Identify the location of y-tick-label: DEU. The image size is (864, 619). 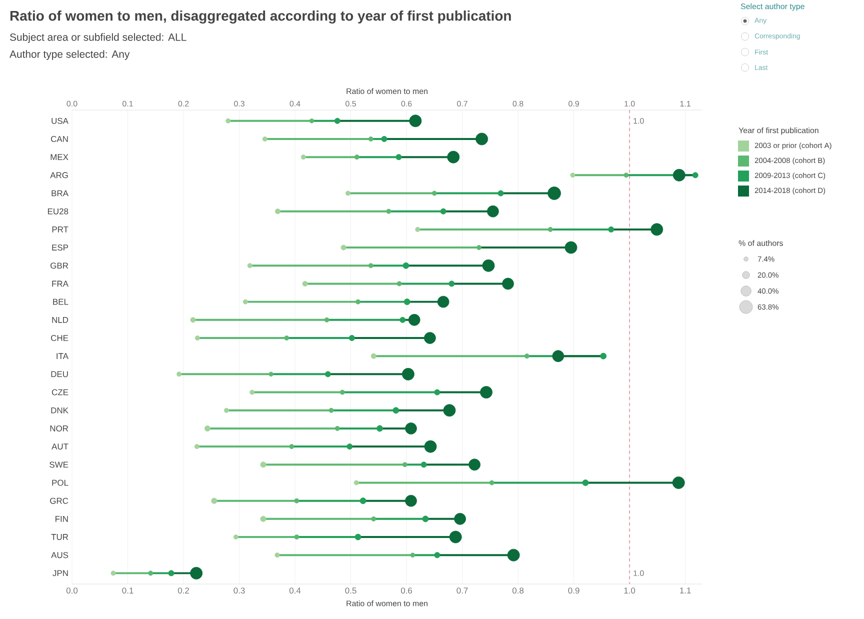
(59, 374).